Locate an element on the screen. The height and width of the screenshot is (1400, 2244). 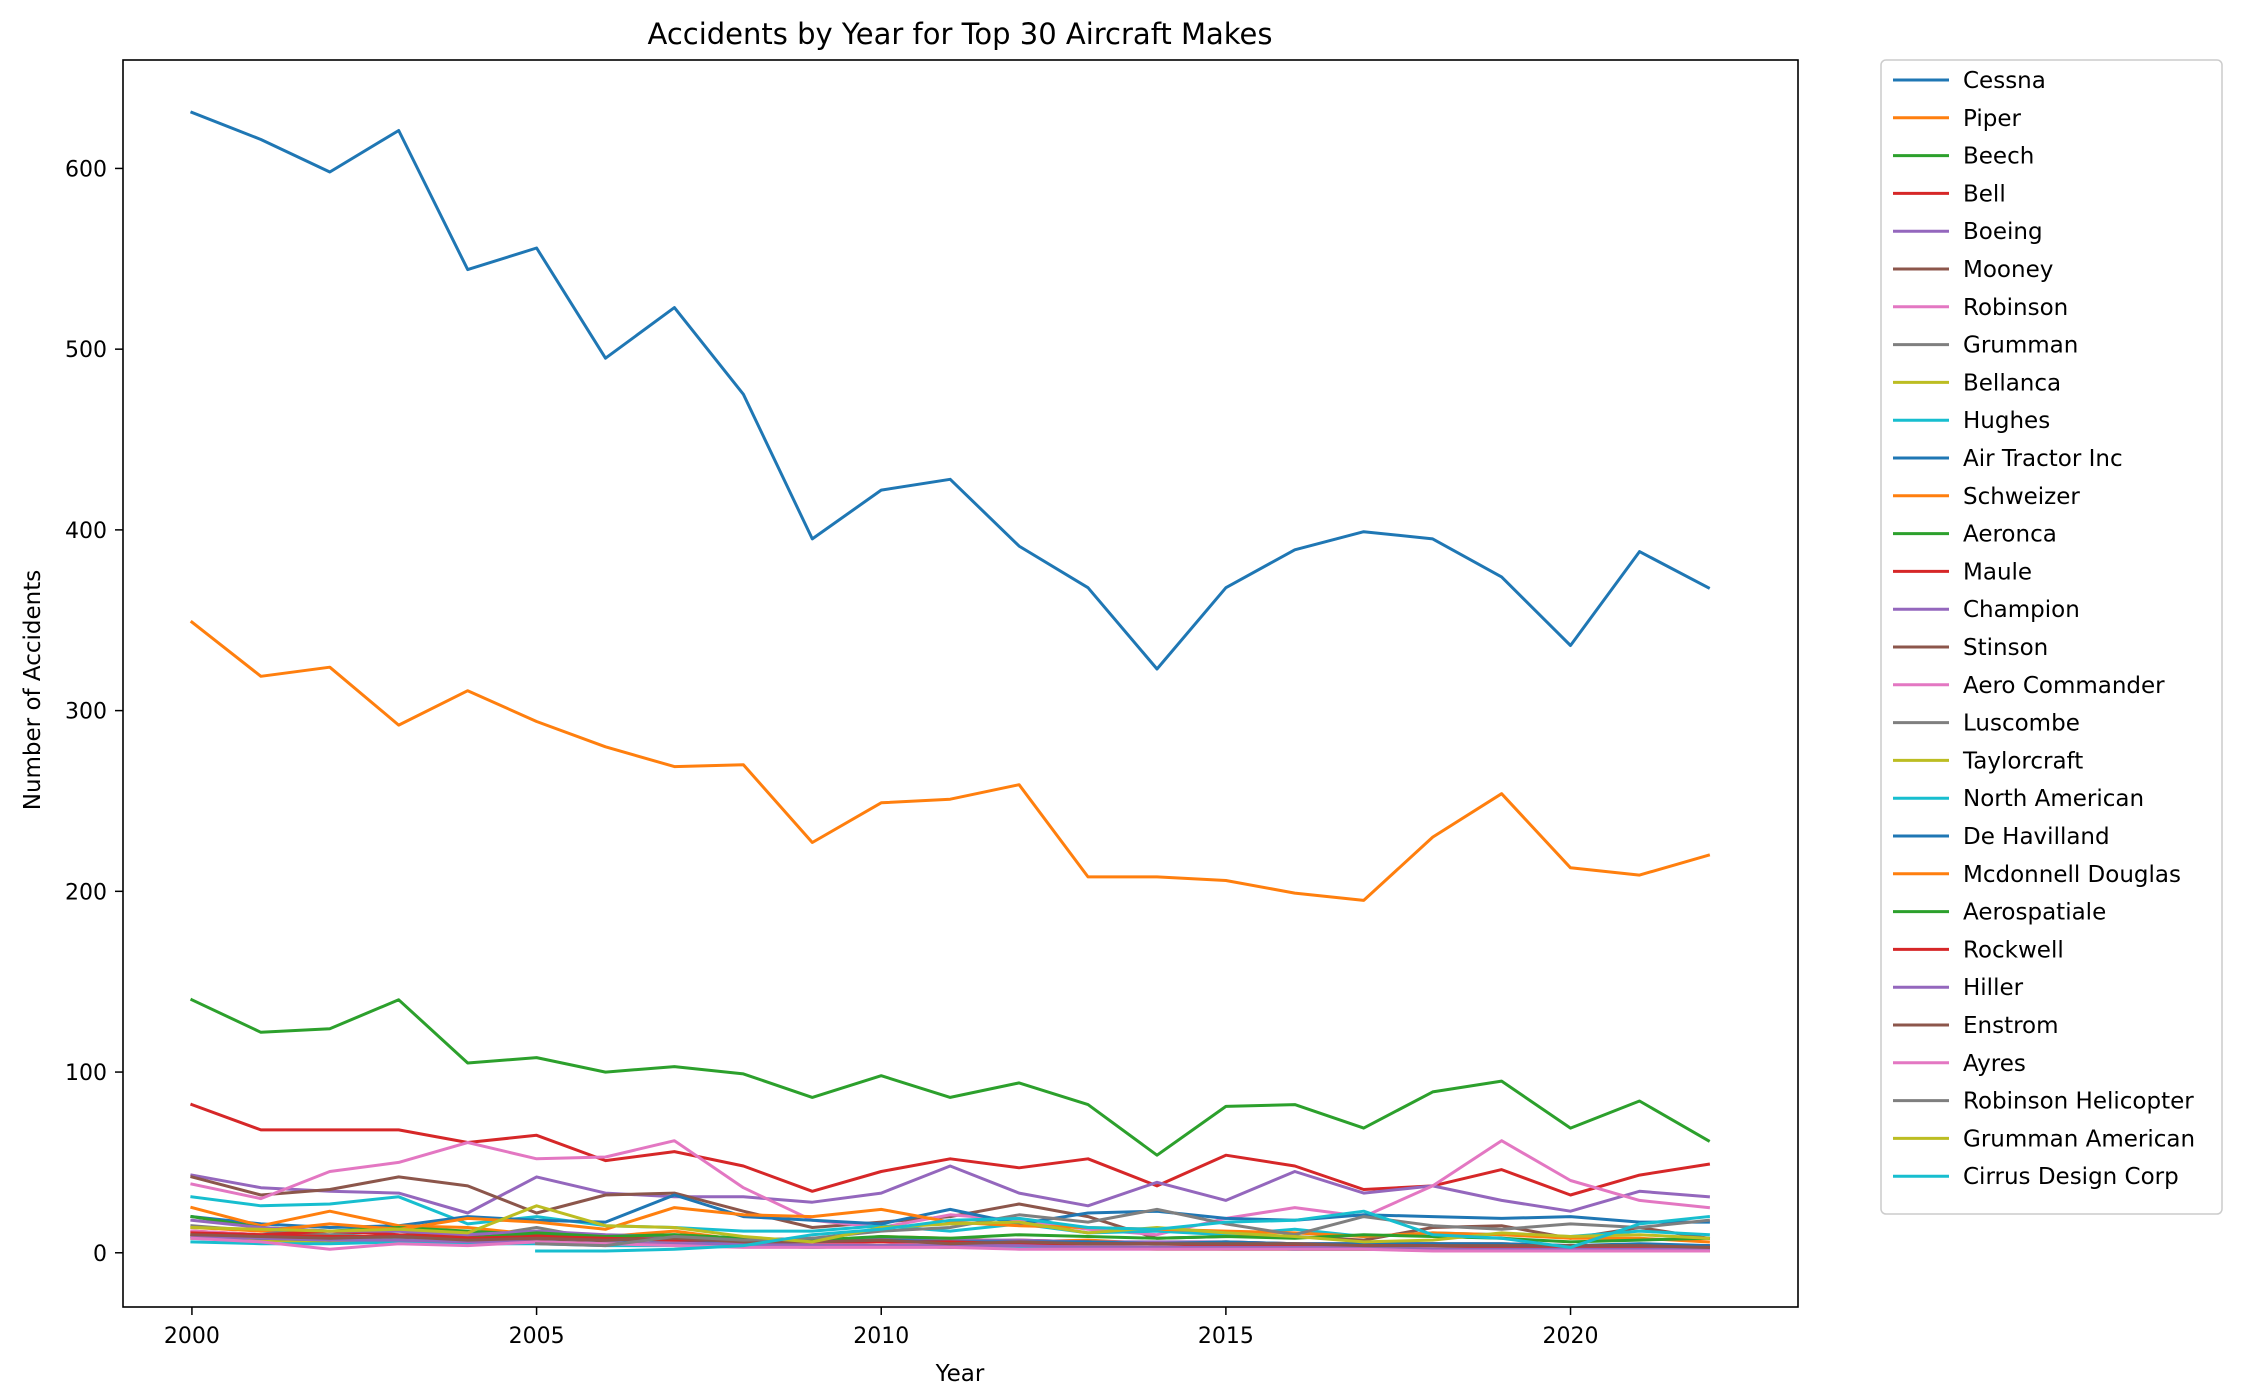
legend-label-robinson-helicopter: Robinson Helicopter is located at coordinates (2078, 1102).